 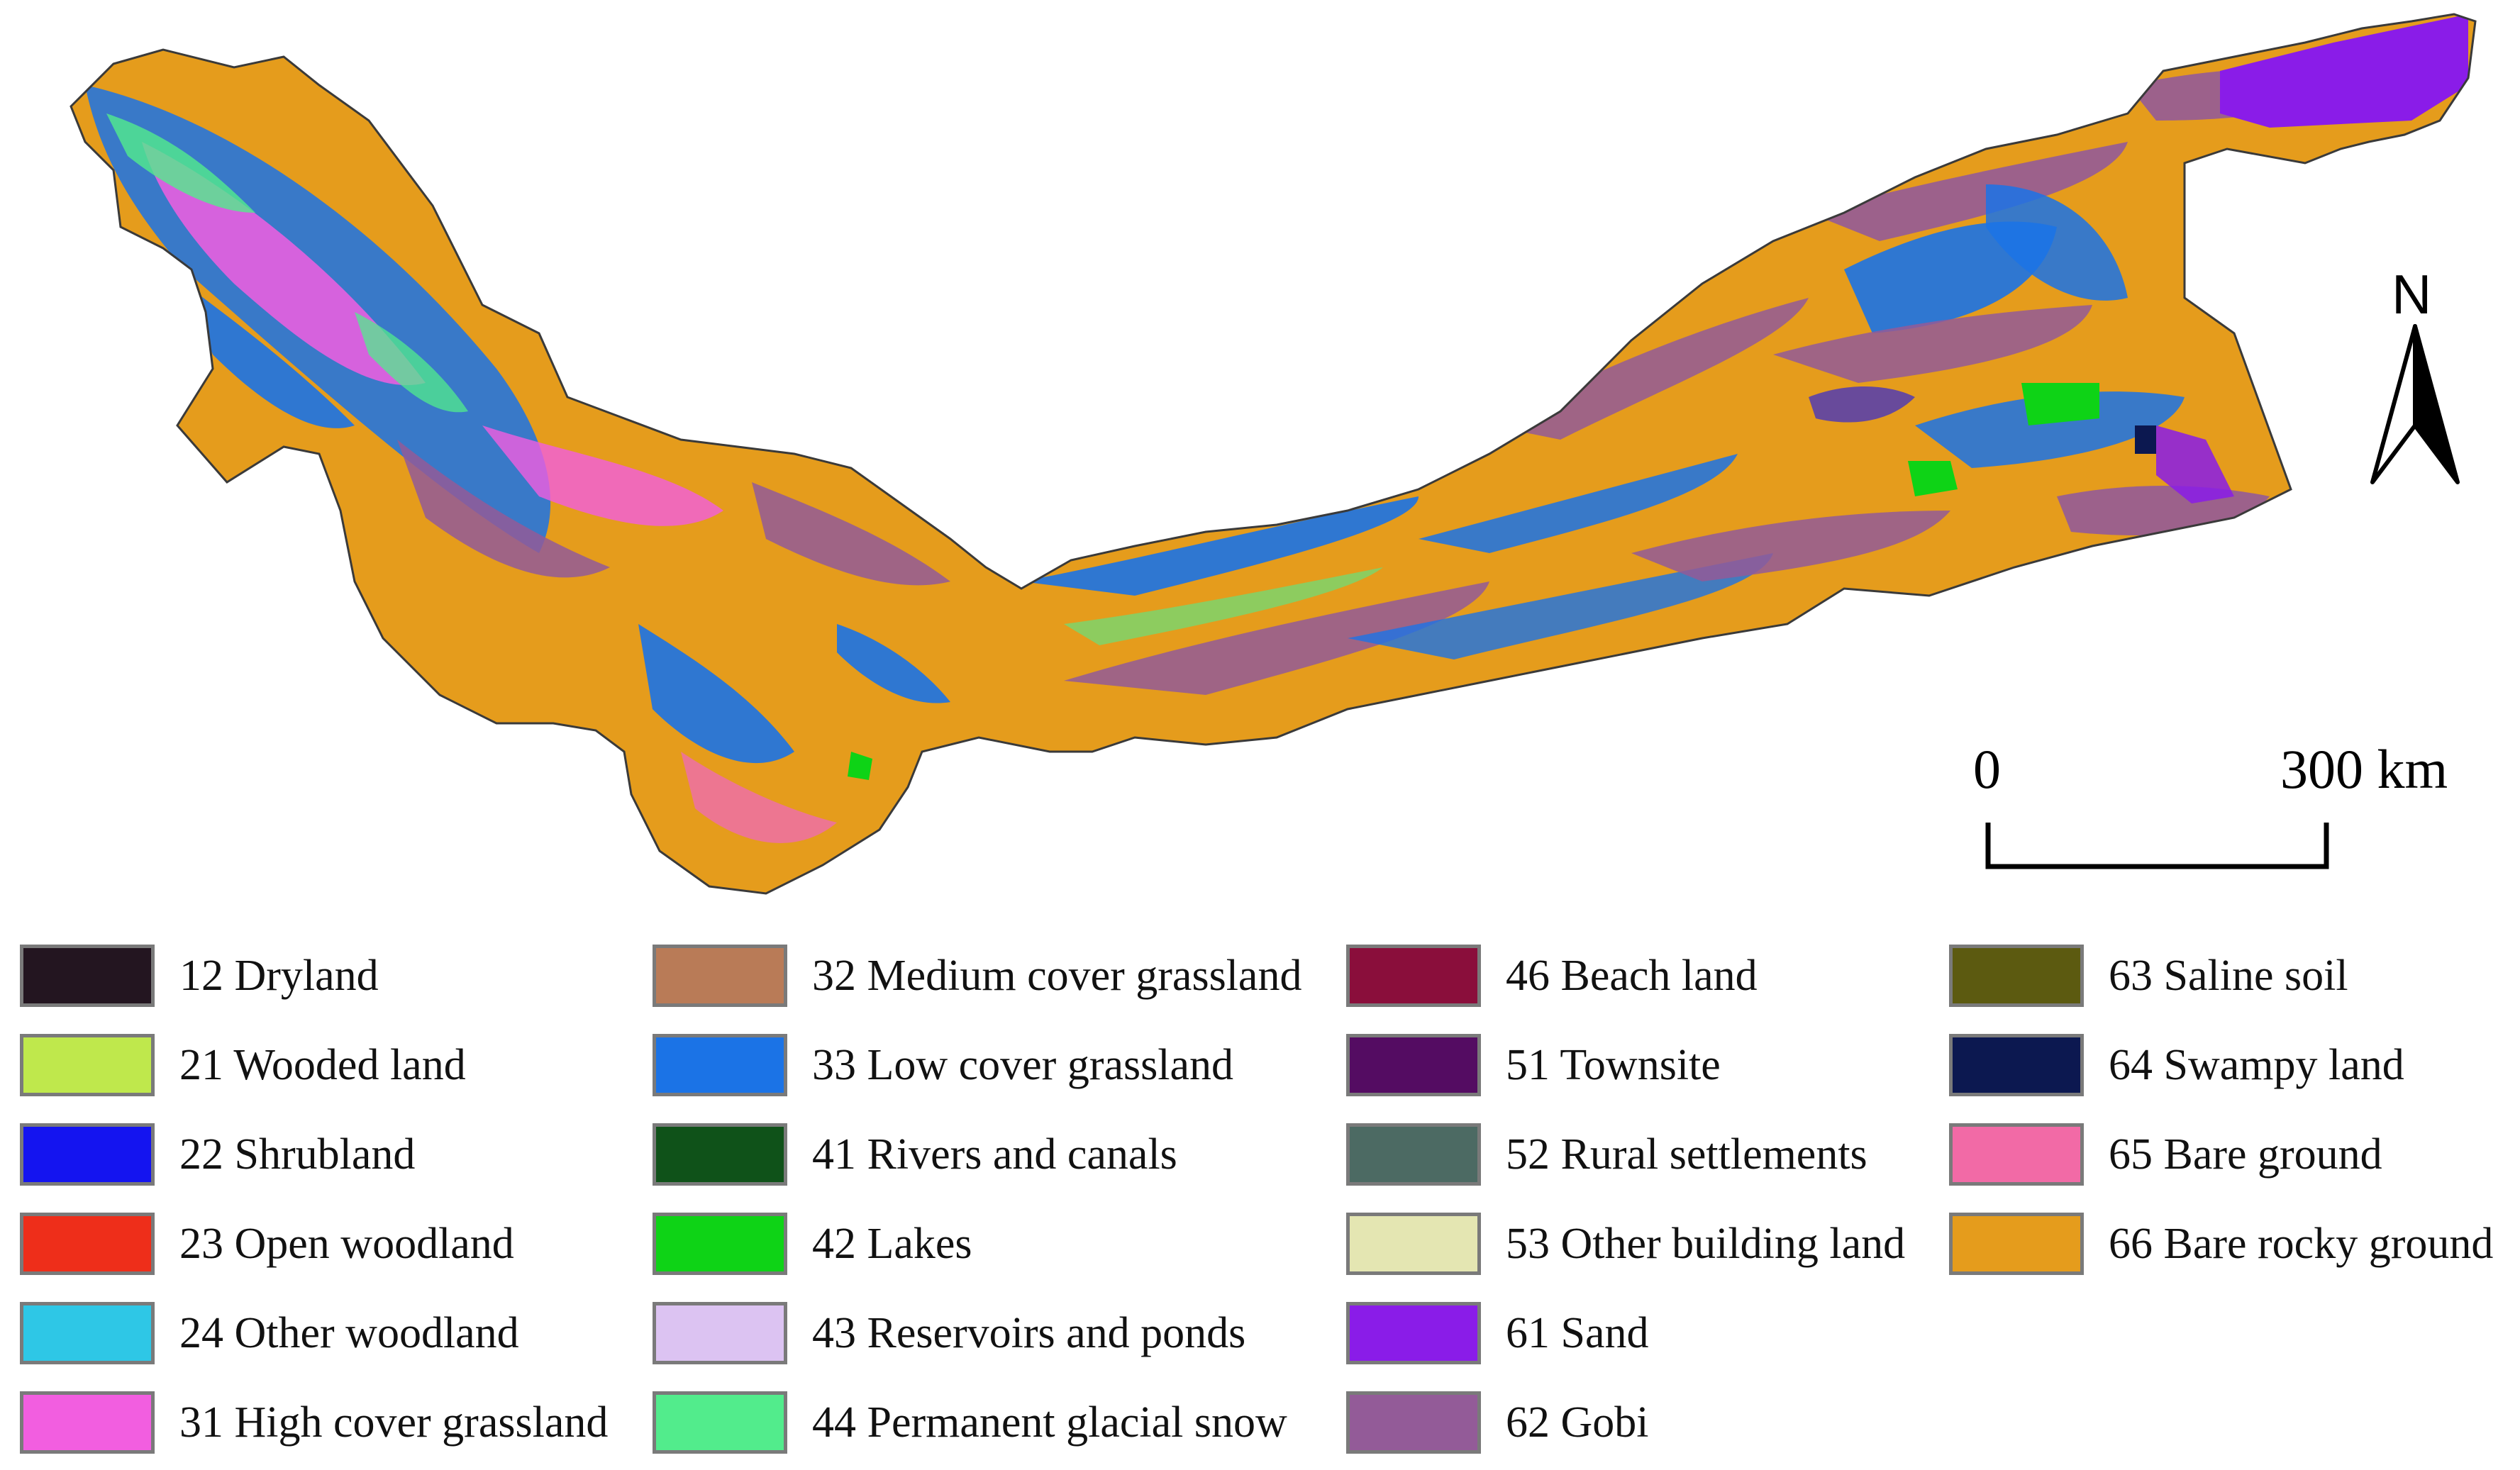 What do you see at coordinates (1632, 976) in the screenshot?
I see `legend-label: 46 Beach land` at bounding box center [1632, 976].